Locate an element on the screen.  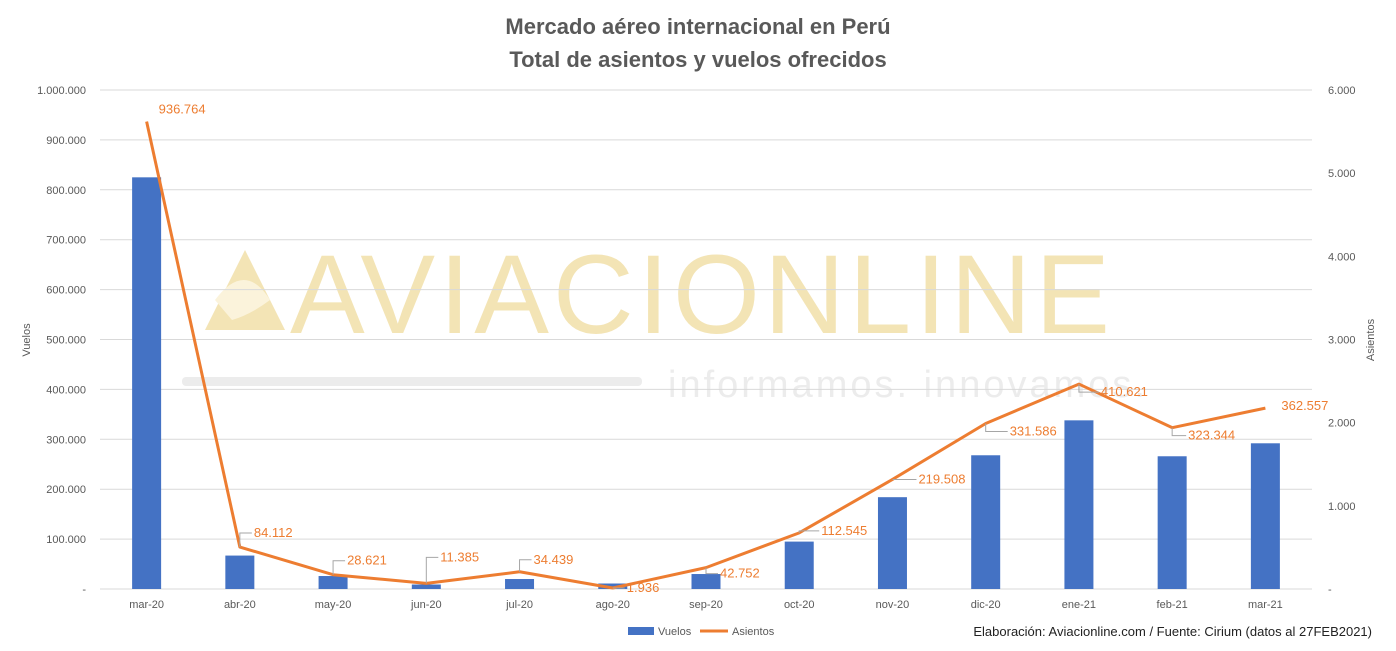
data-label-asientos: 410.621 is located at coordinates (1124, 391).